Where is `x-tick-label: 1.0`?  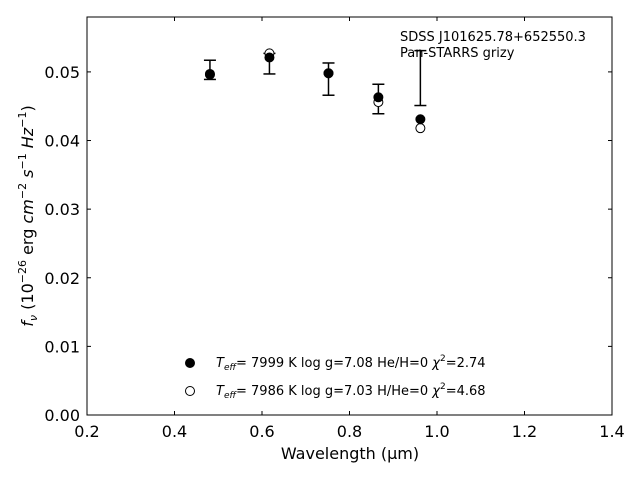
x-tick-label: 1.0 is located at coordinates (436, 431).